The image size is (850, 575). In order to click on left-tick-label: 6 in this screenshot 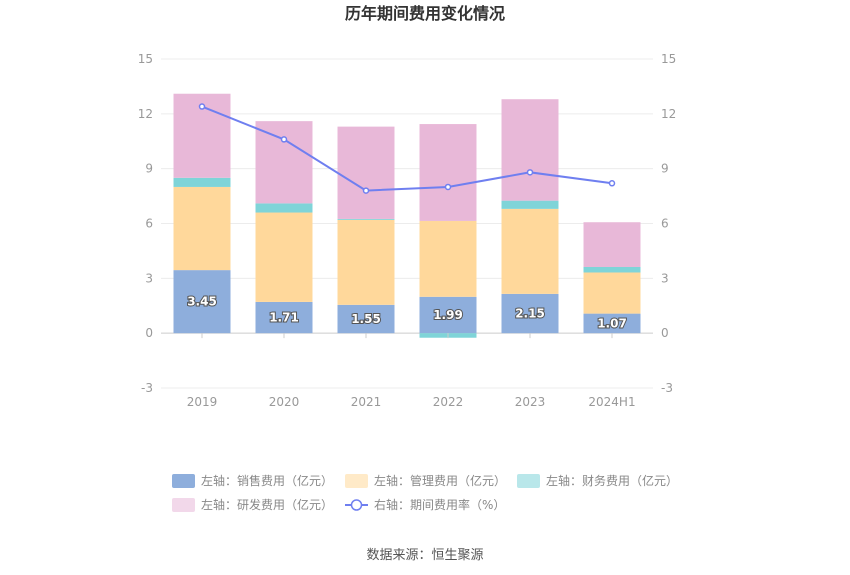, I will do `click(149, 224)`.